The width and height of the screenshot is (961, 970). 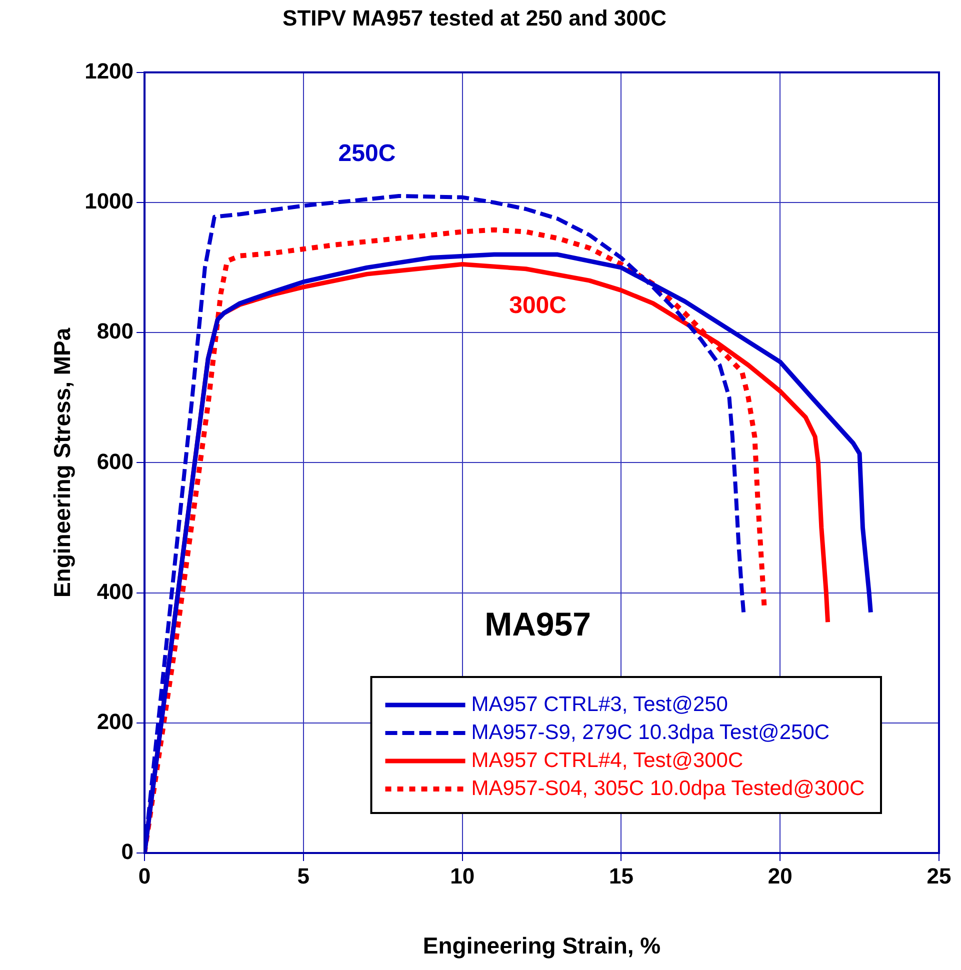 What do you see at coordinates (939, 875) in the screenshot?
I see `x-tick-label: 25` at bounding box center [939, 875].